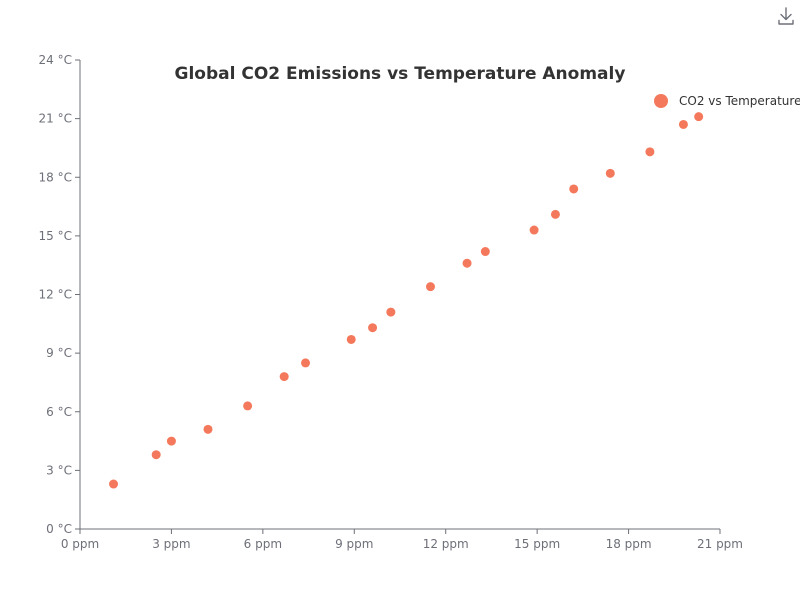 This screenshot has width=800, height=600. Describe the element at coordinates (59, 529) in the screenshot. I see `y-tick-label: 0 °C` at that location.